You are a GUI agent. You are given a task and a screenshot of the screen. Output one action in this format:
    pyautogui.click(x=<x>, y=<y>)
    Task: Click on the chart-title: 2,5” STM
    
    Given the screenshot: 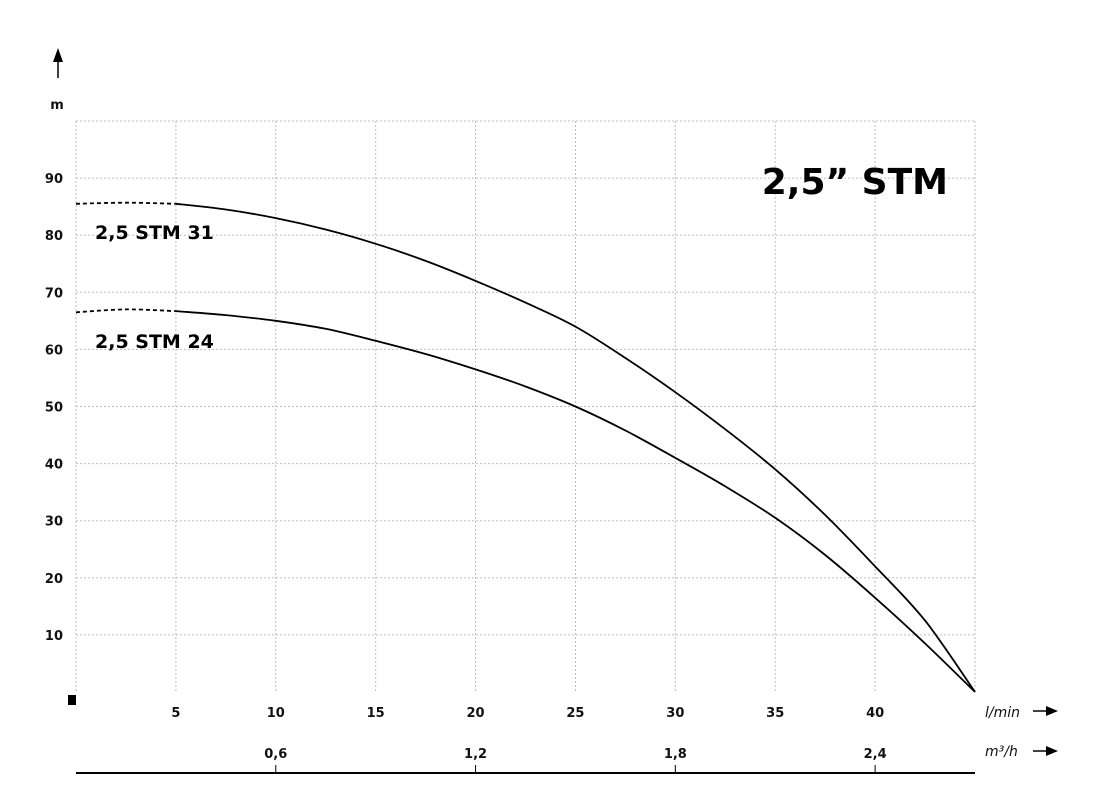 What is the action you would take?
    pyautogui.click(x=855, y=182)
    